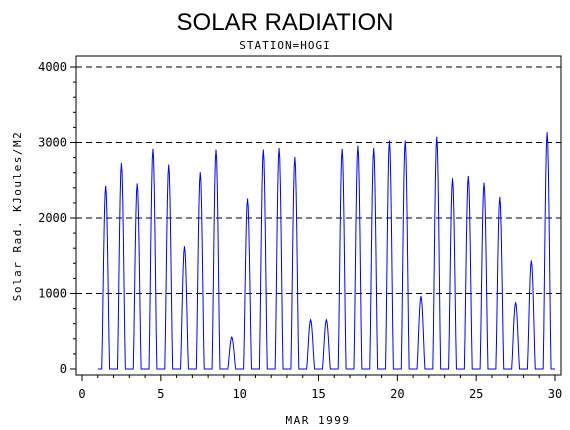 This screenshot has height=430, width=570. I want to click on x-tick-label: 20, so click(397, 394).